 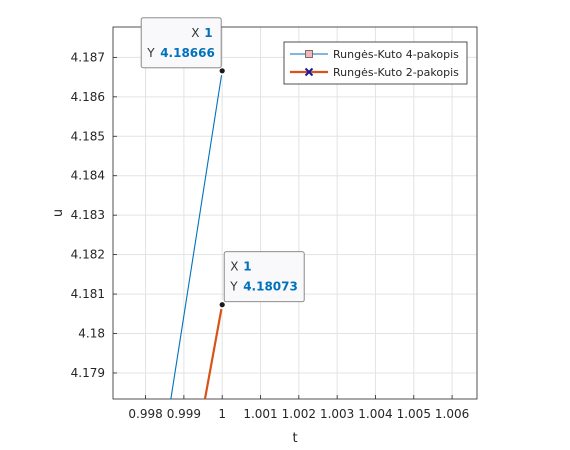 I want to click on y-axis-label: u, so click(x=58, y=213).